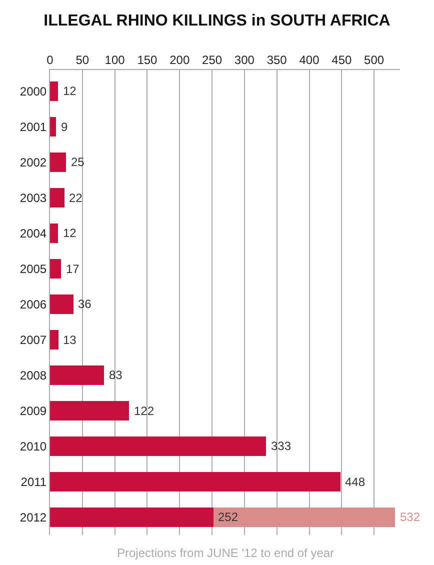 This screenshot has width=434, height=565. Describe the element at coordinates (33, 411) in the screenshot. I see `y-tick-label: 2009` at that location.